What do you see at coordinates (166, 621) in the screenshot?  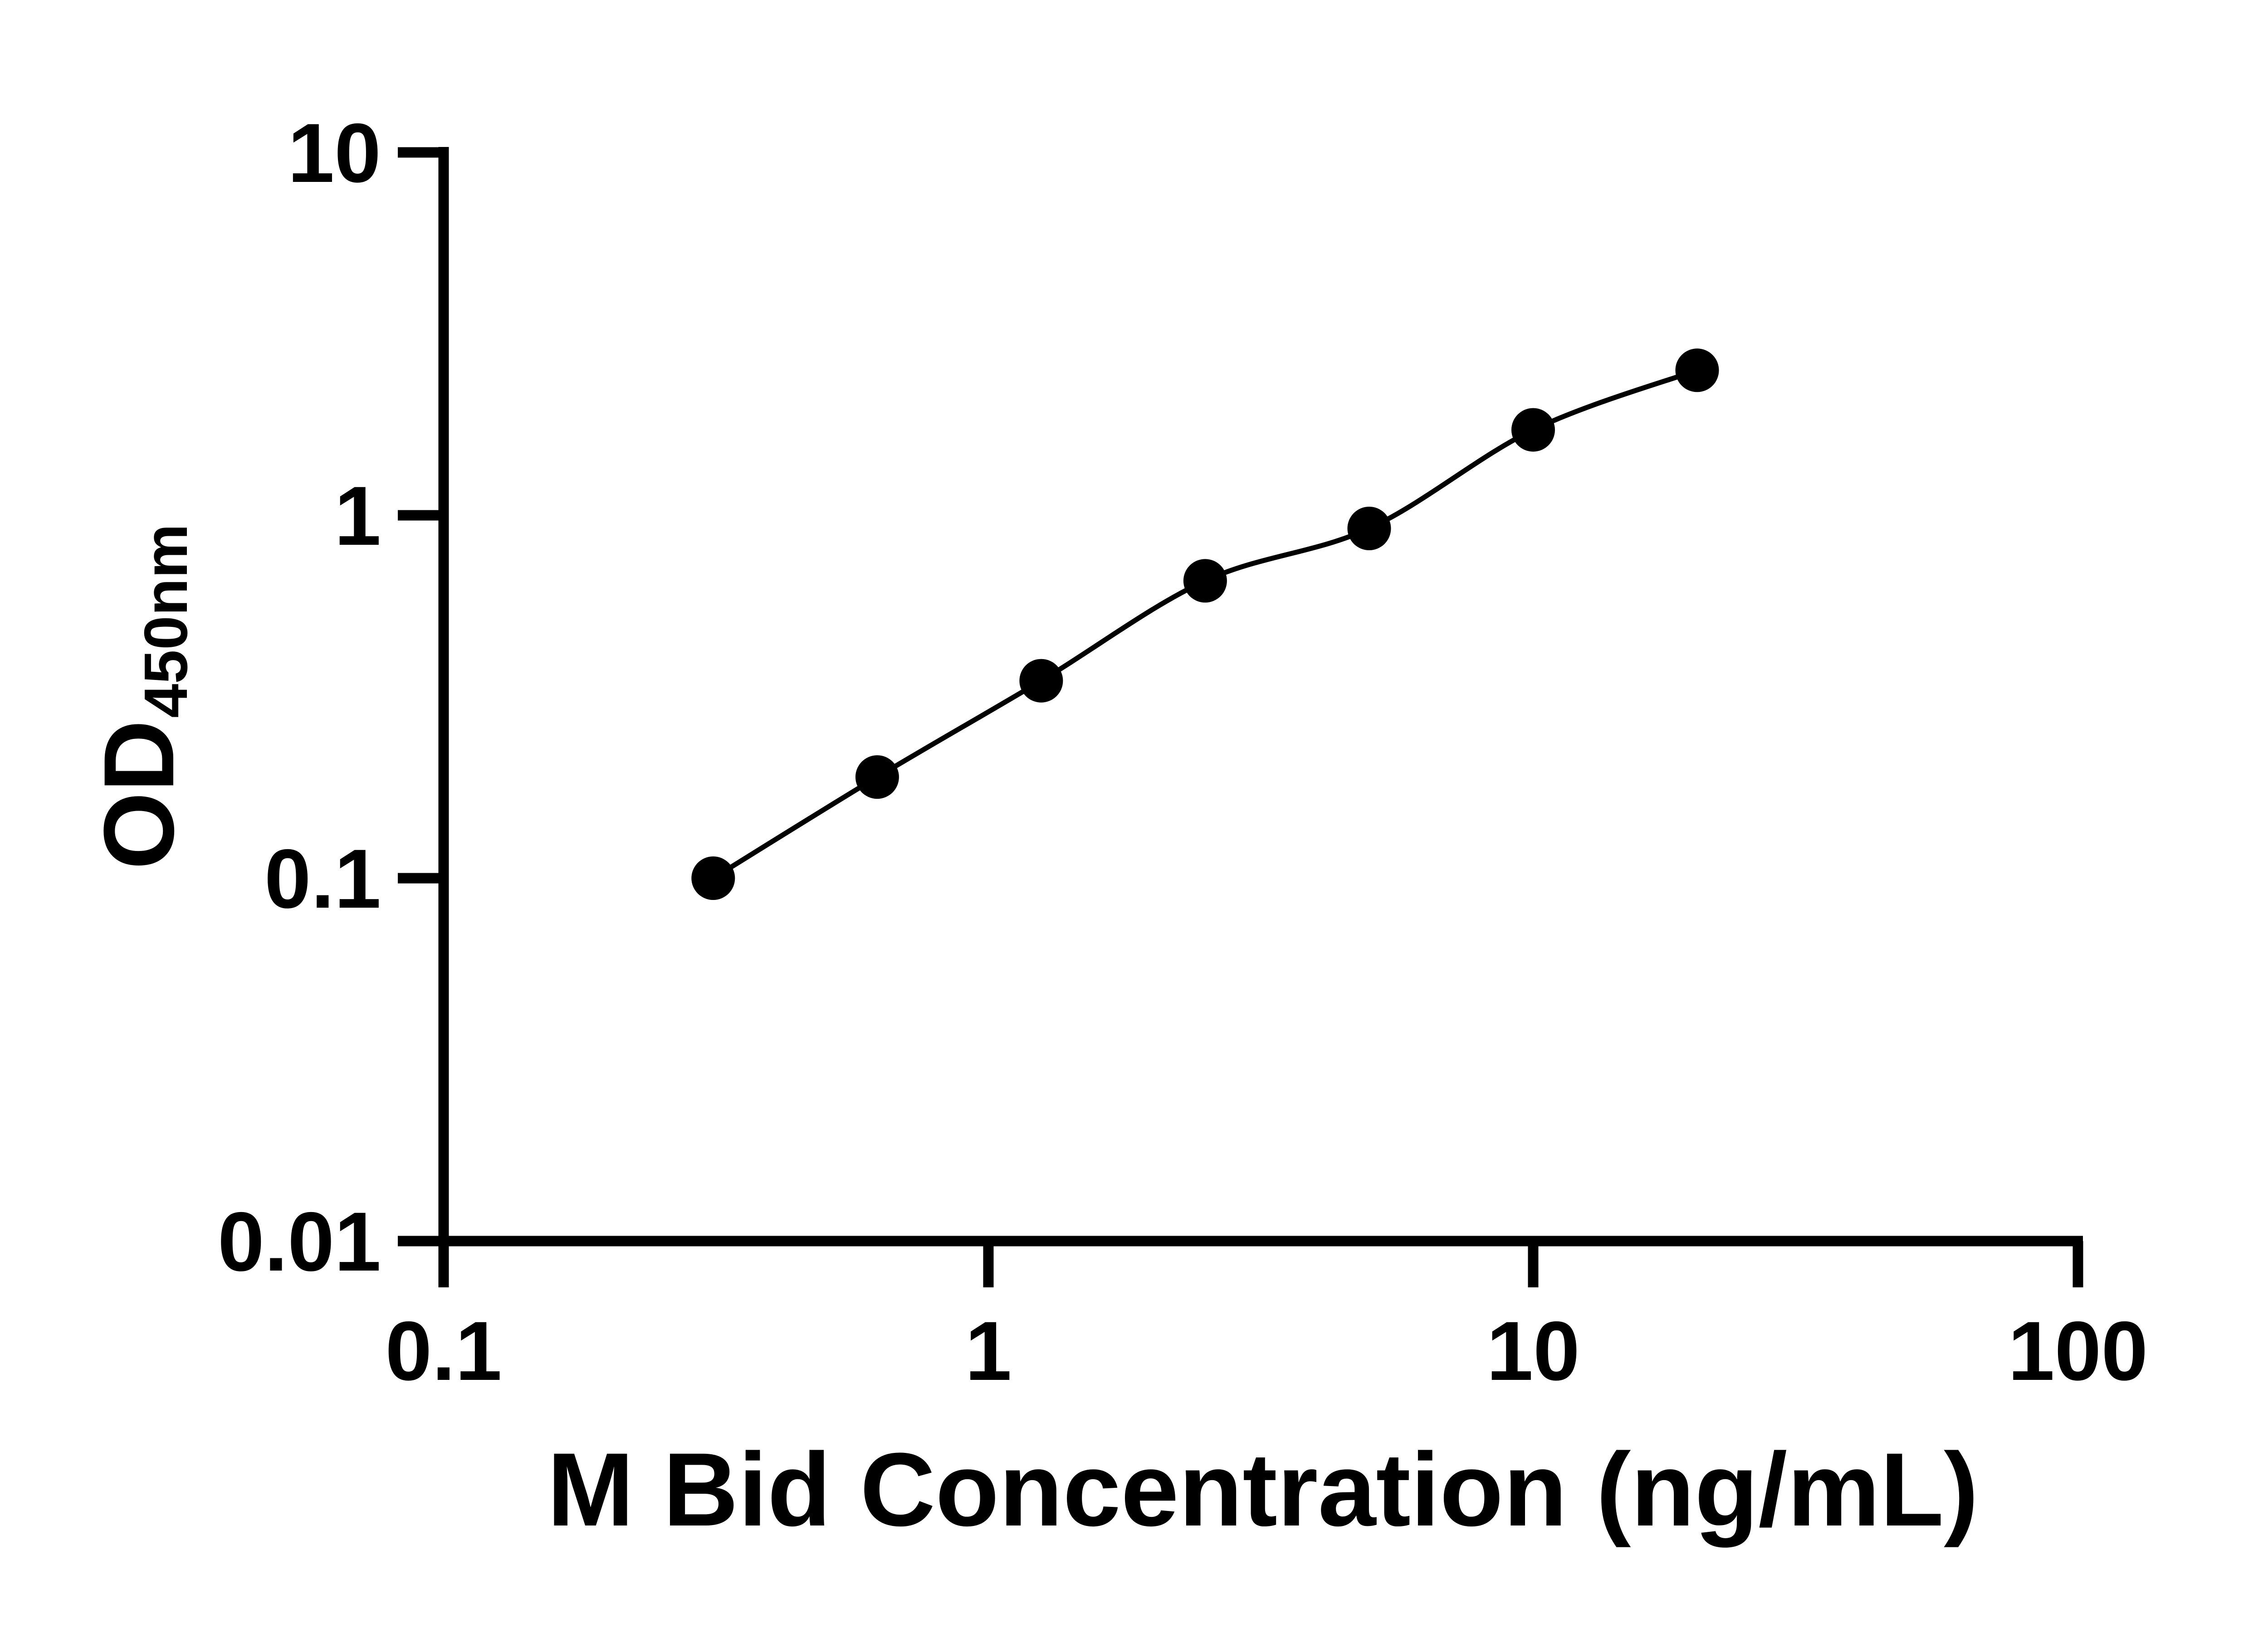 I see `y-axis-title-subscript: 450nm` at bounding box center [166, 621].